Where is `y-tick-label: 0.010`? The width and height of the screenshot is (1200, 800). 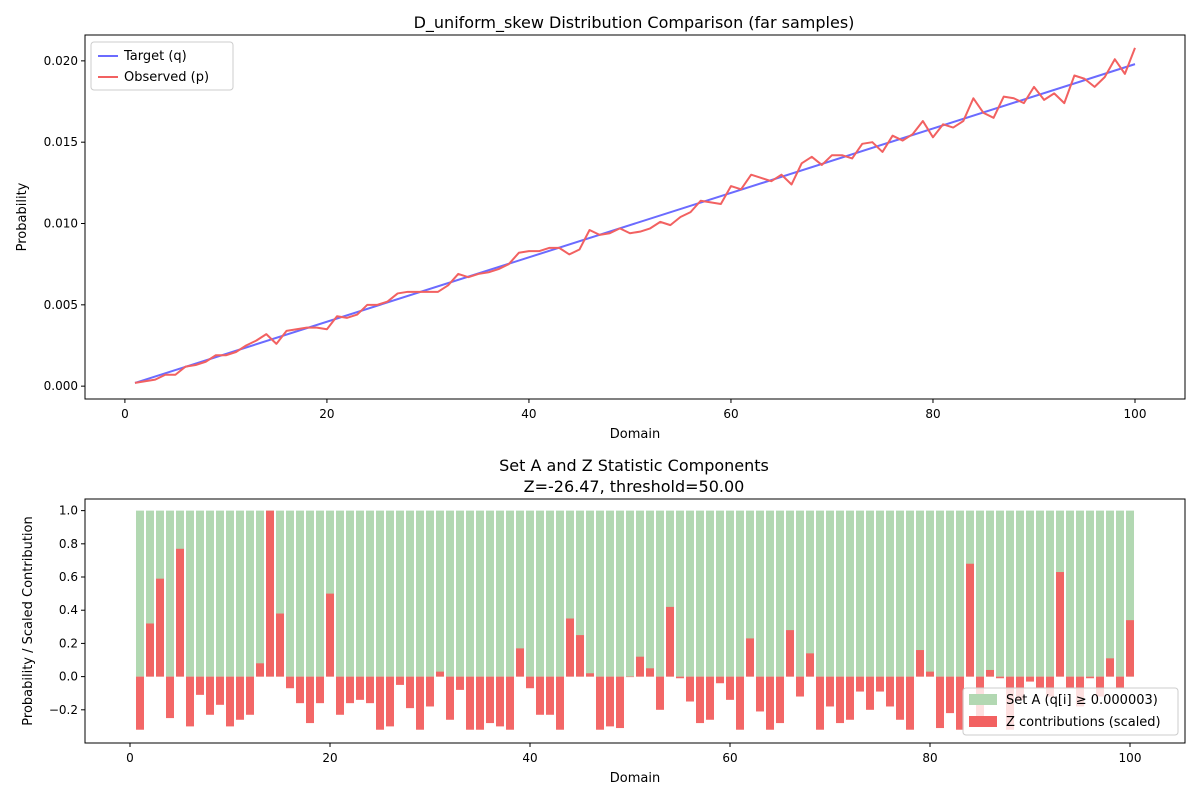 y-tick-label: 0.010 is located at coordinates (61, 224).